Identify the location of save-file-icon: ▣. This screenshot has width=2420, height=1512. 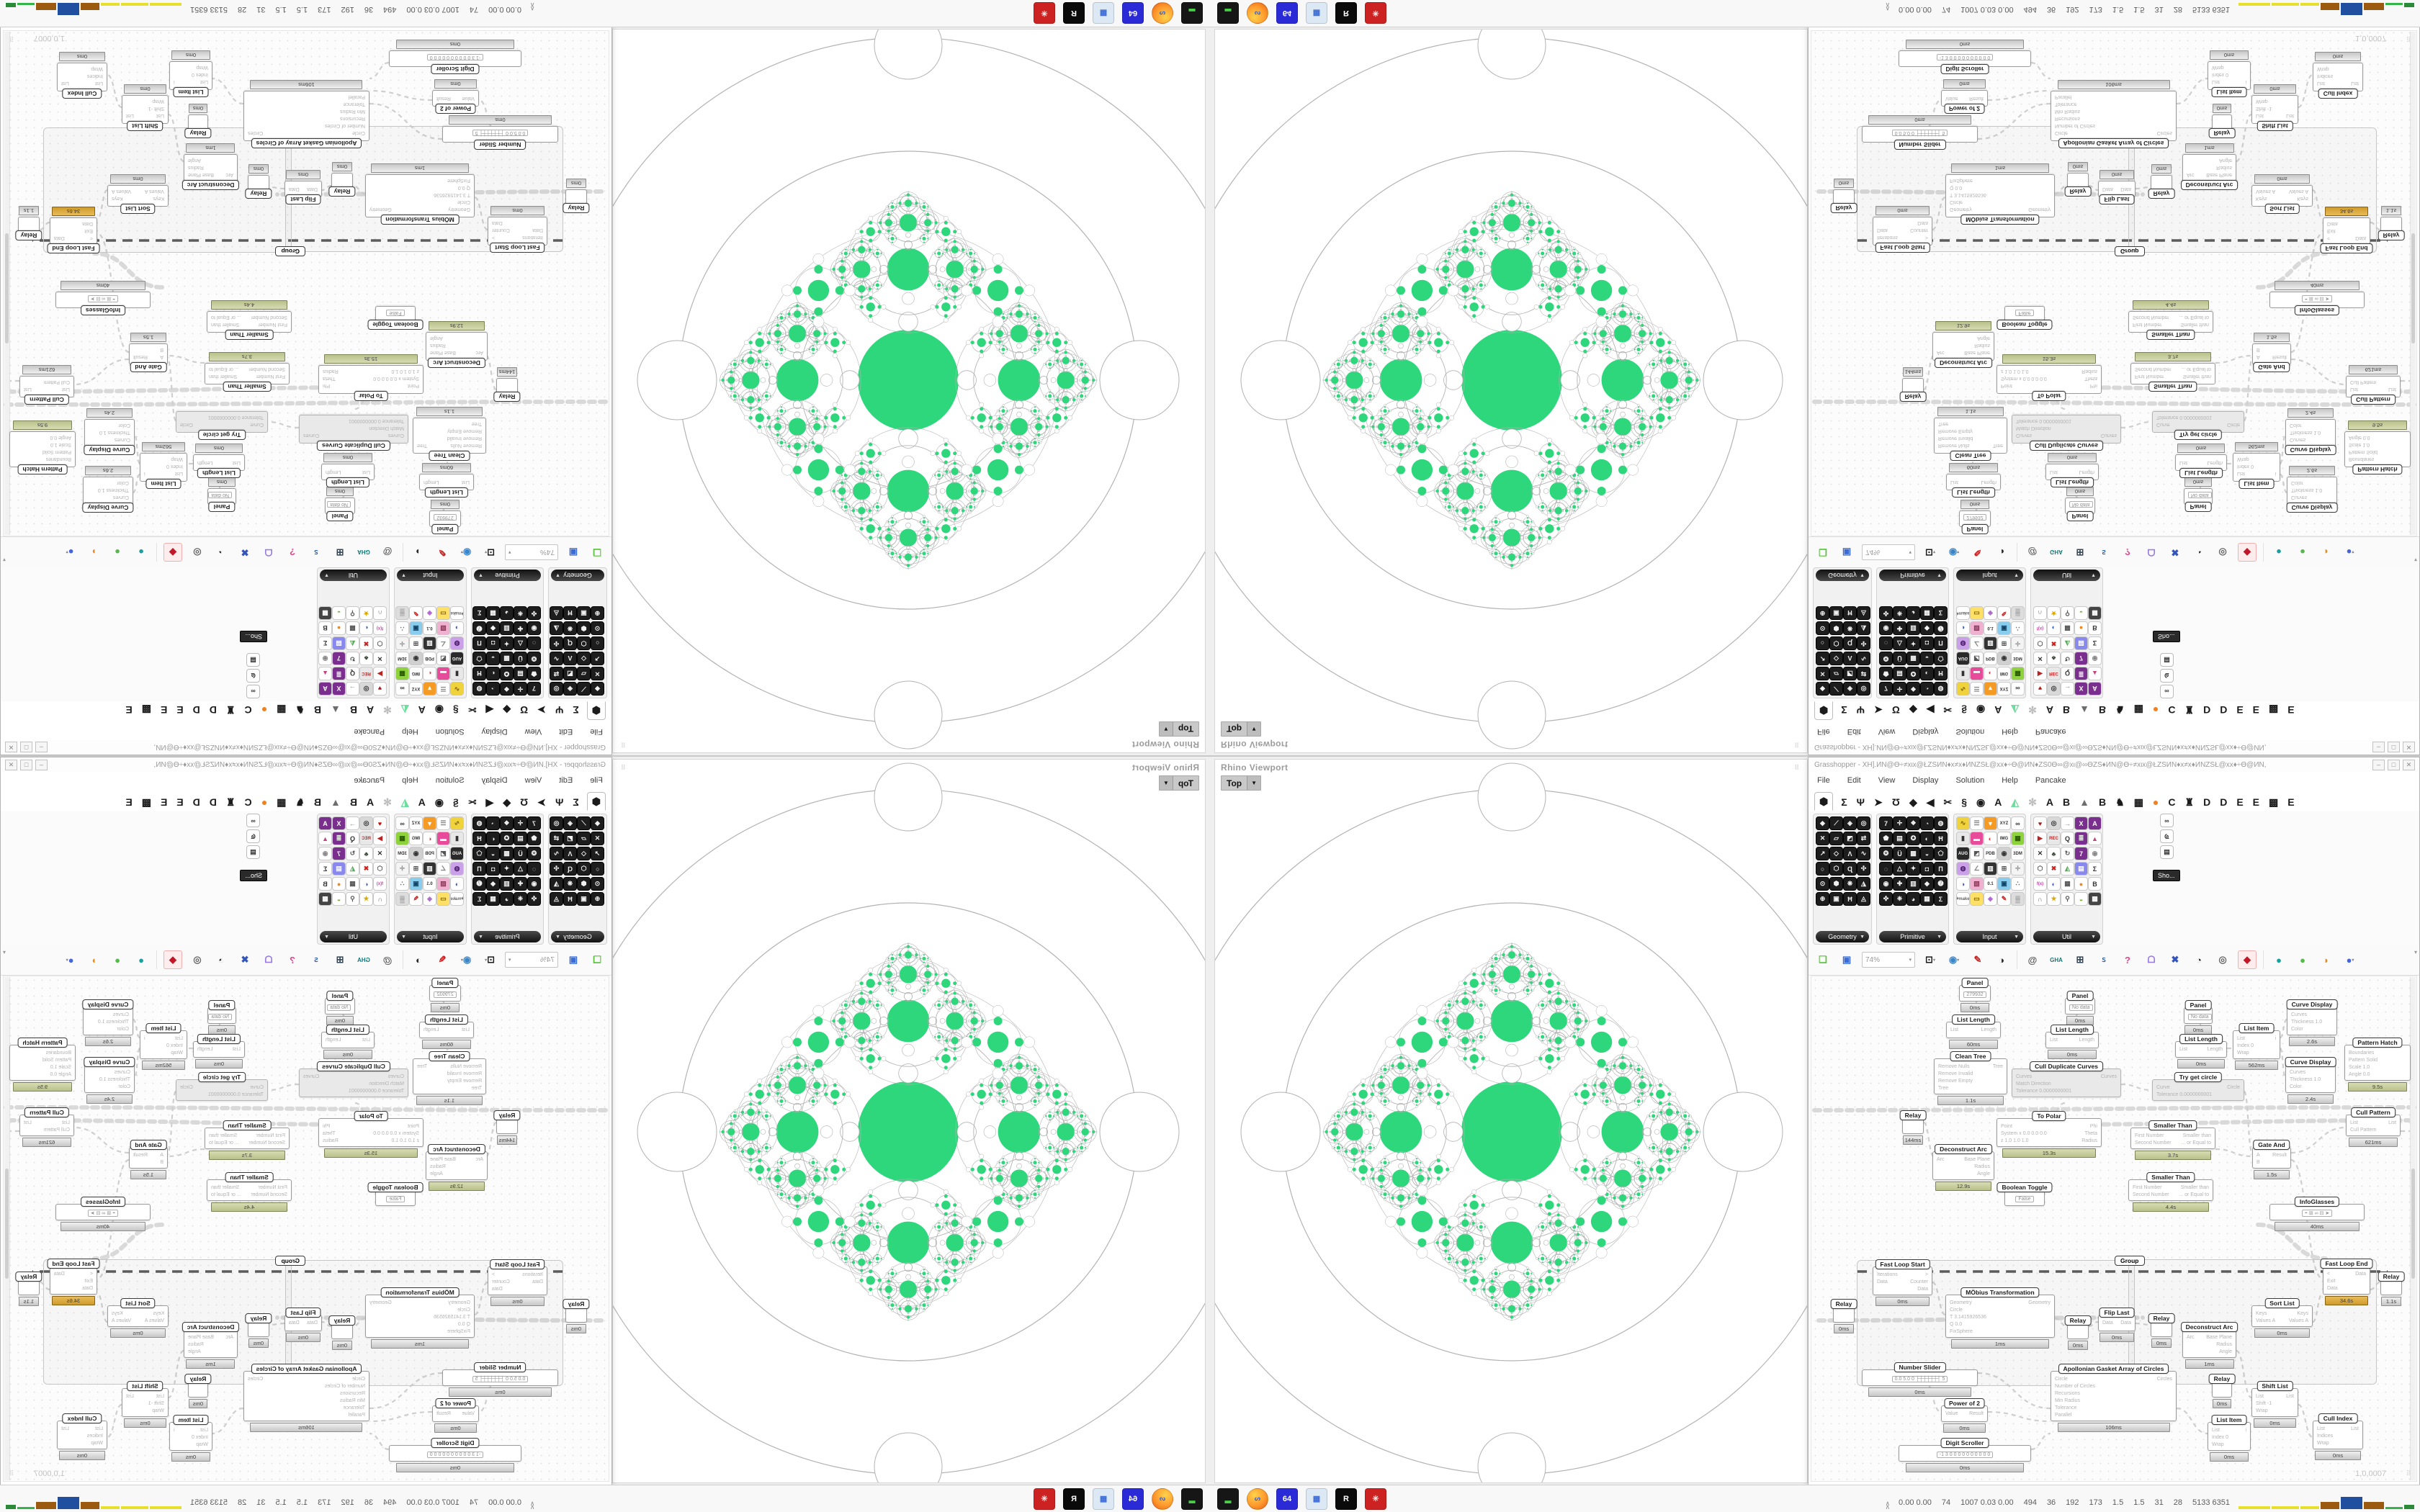
(573, 959).